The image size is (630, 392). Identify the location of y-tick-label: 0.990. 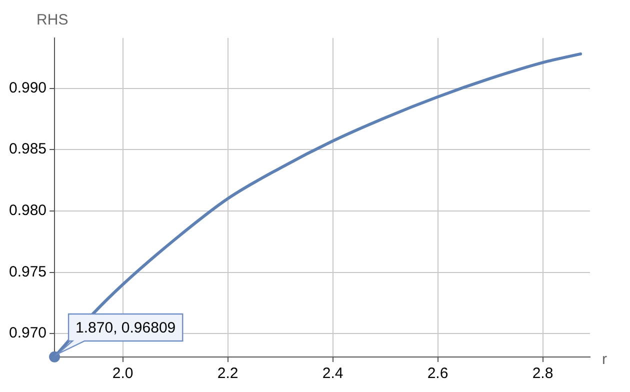
(27, 87).